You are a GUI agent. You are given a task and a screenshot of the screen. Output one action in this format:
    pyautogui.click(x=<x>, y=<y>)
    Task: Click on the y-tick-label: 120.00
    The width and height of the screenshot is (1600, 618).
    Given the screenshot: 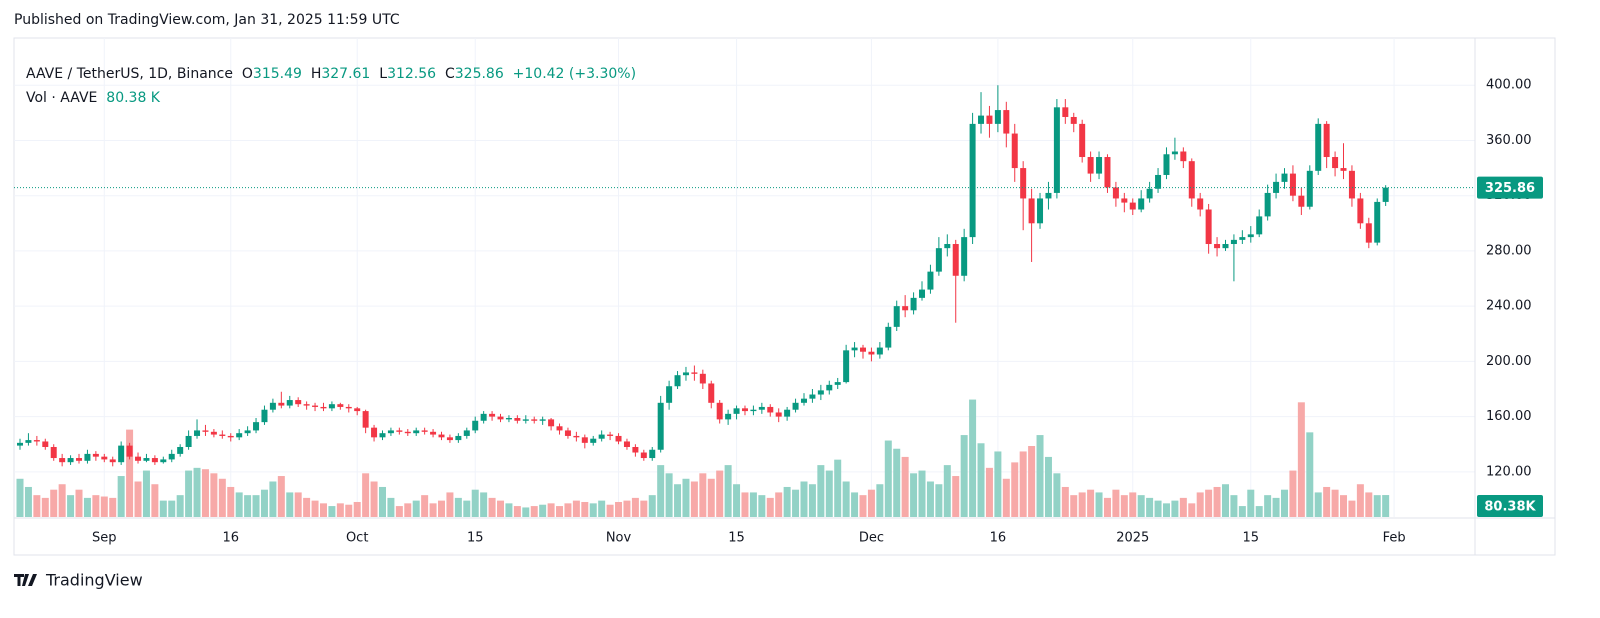 What is the action you would take?
    pyautogui.click(x=1509, y=471)
    